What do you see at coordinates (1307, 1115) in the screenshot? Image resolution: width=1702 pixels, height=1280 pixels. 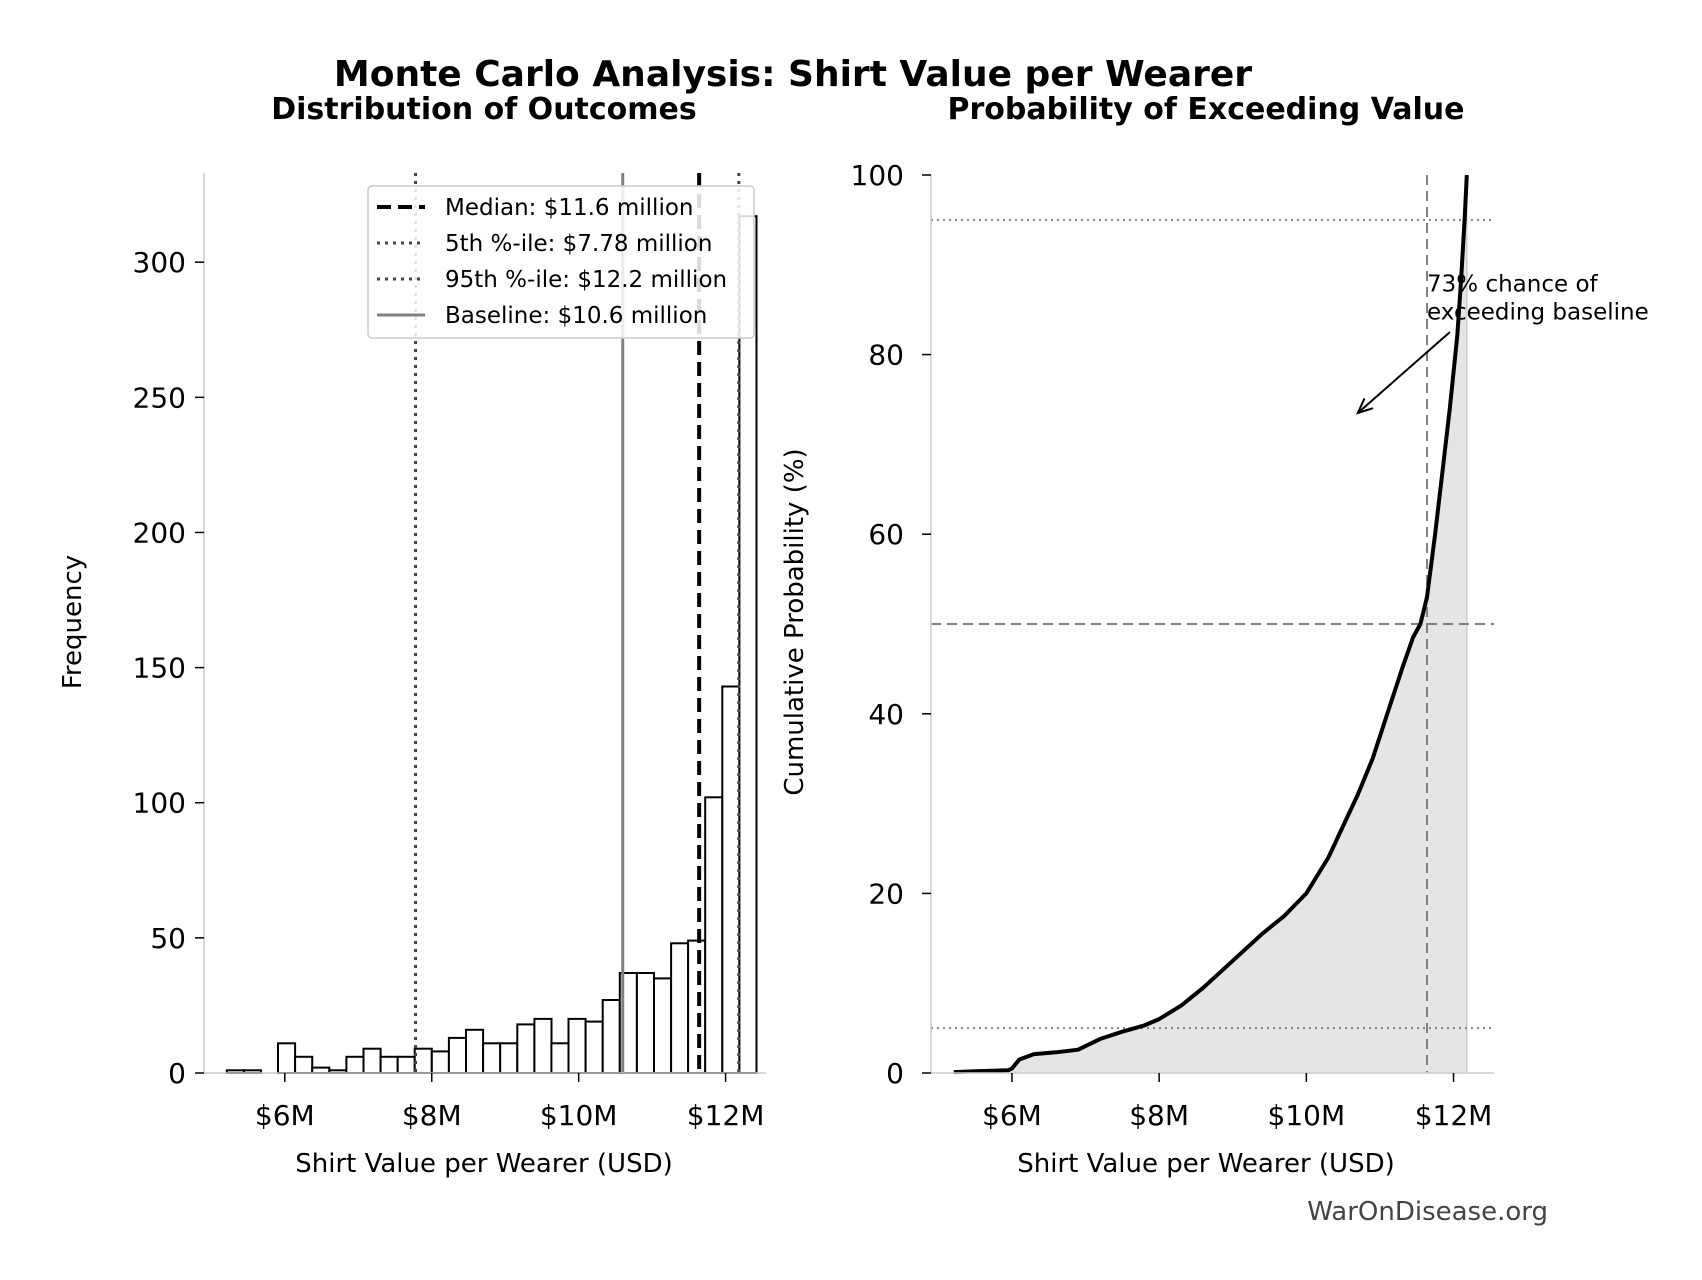 I see `exceedance-x-tick-label: $10M` at bounding box center [1307, 1115].